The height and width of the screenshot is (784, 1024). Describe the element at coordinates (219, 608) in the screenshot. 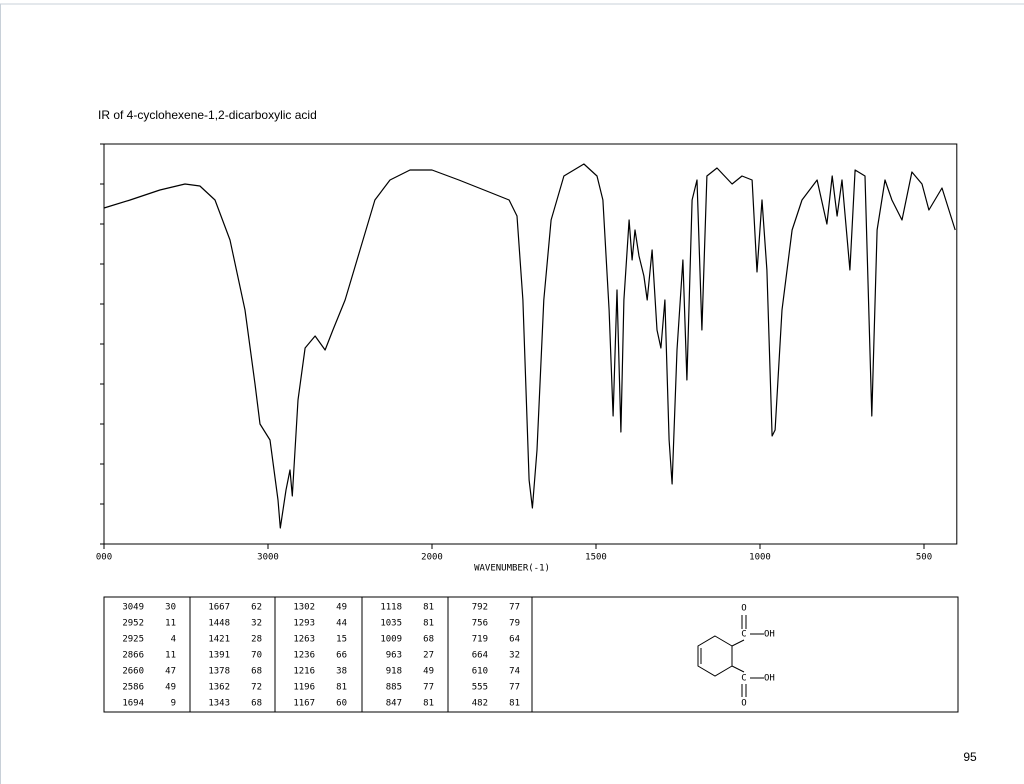

I see `peak-wavenumber: 1667` at that location.